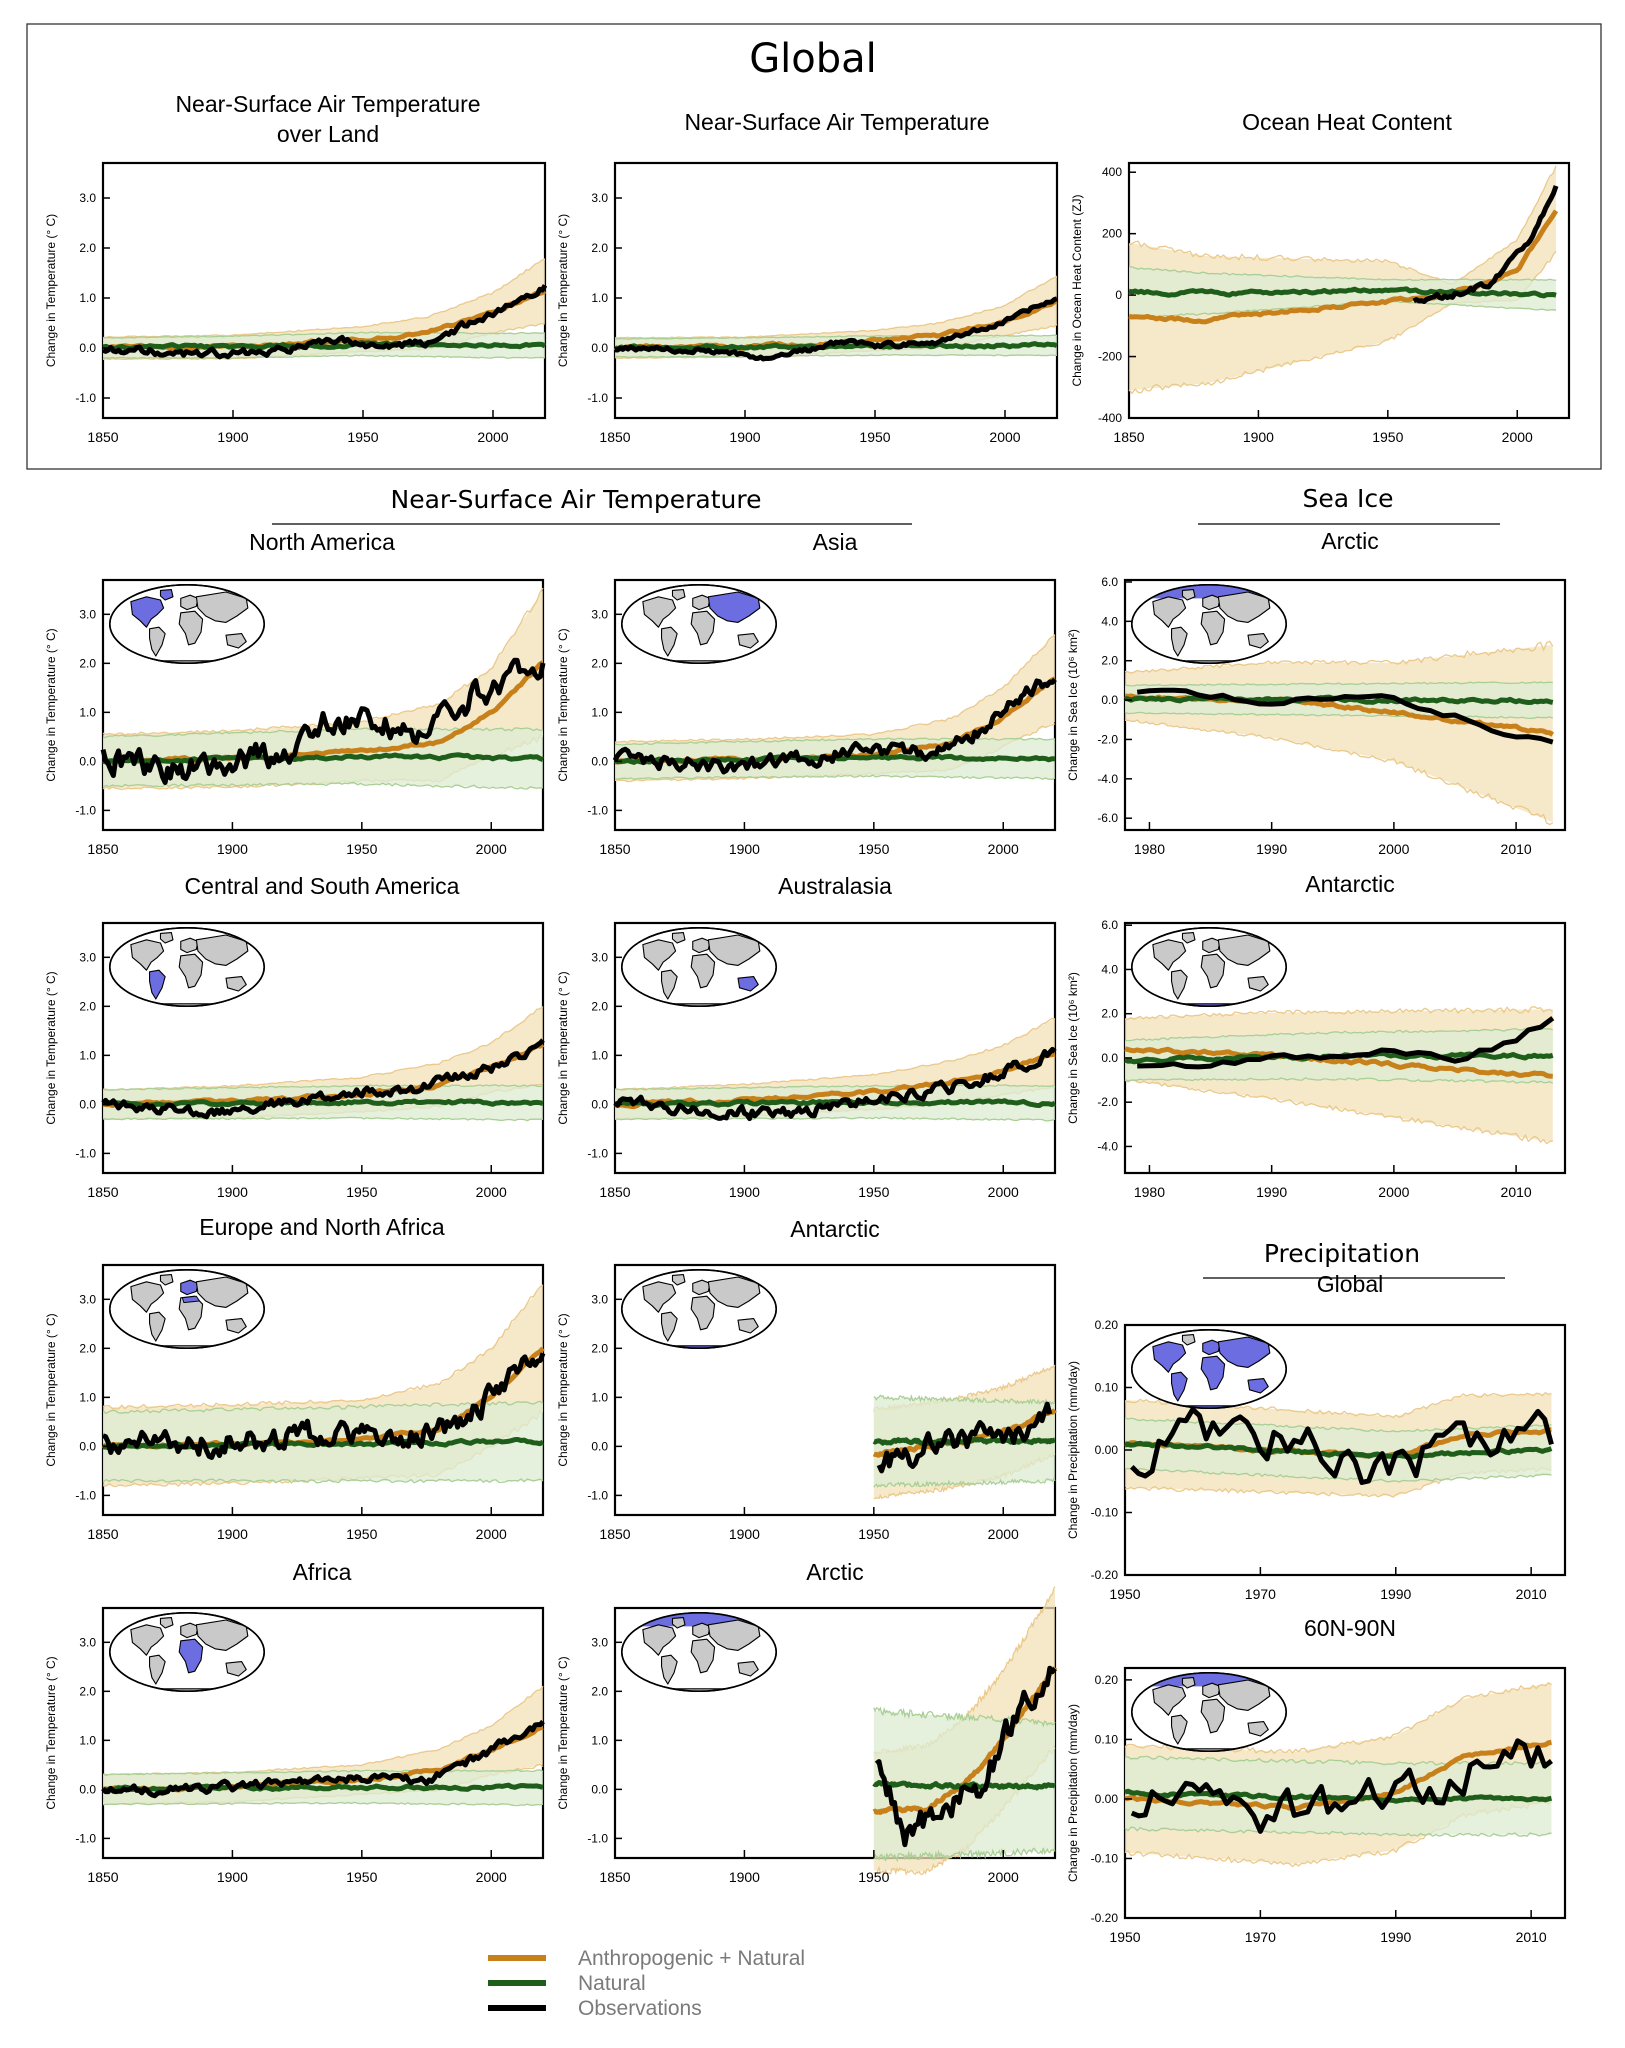 This screenshot has width=1625, height=2048. What do you see at coordinates (835, 886) in the screenshot?
I see `chart-title-aus: Australasia` at bounding box center [835, 886].